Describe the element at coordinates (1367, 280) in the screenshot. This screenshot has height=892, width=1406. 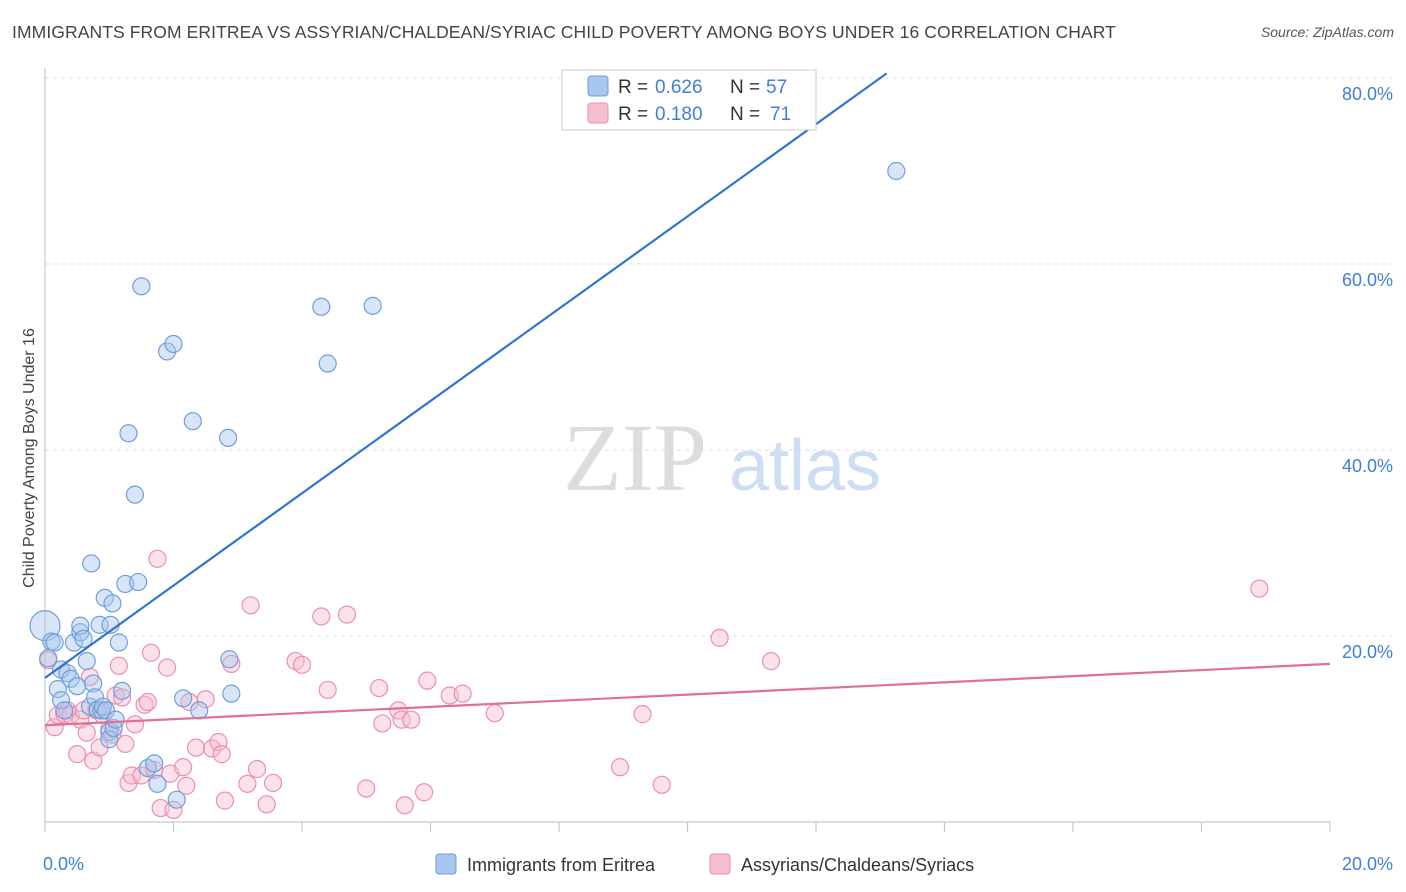
I see `y-tick-label: 60.0%` at that location.